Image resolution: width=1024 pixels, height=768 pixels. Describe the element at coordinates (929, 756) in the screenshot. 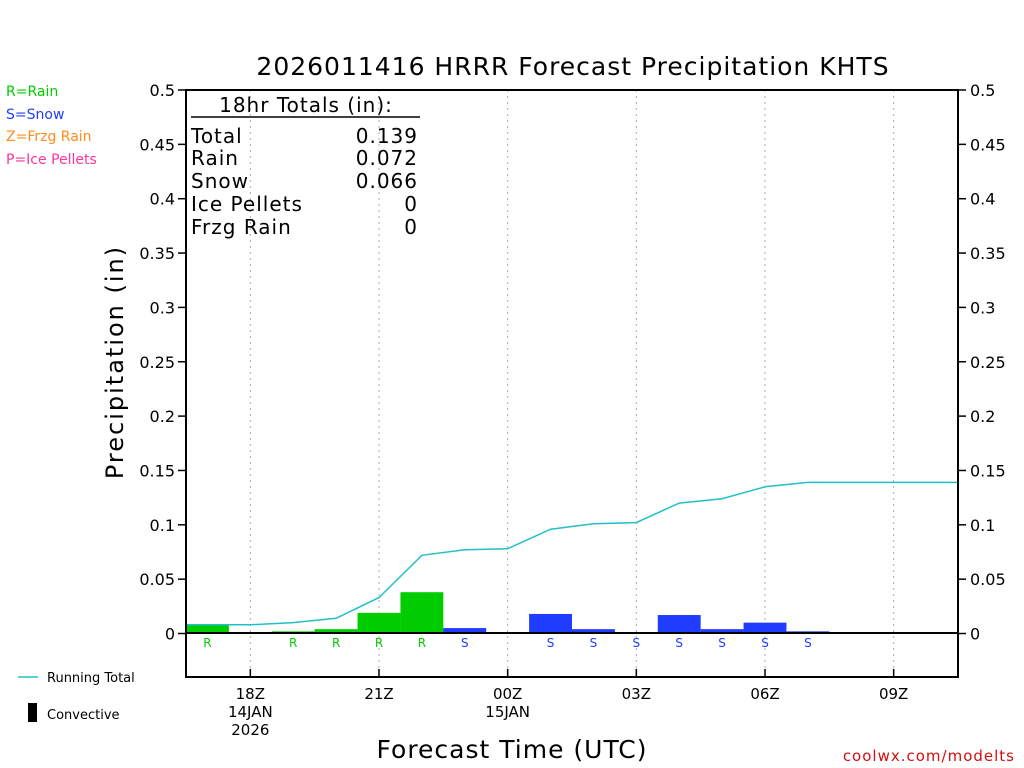

I see `source-credit: coolwx.com/modelts` at that location.